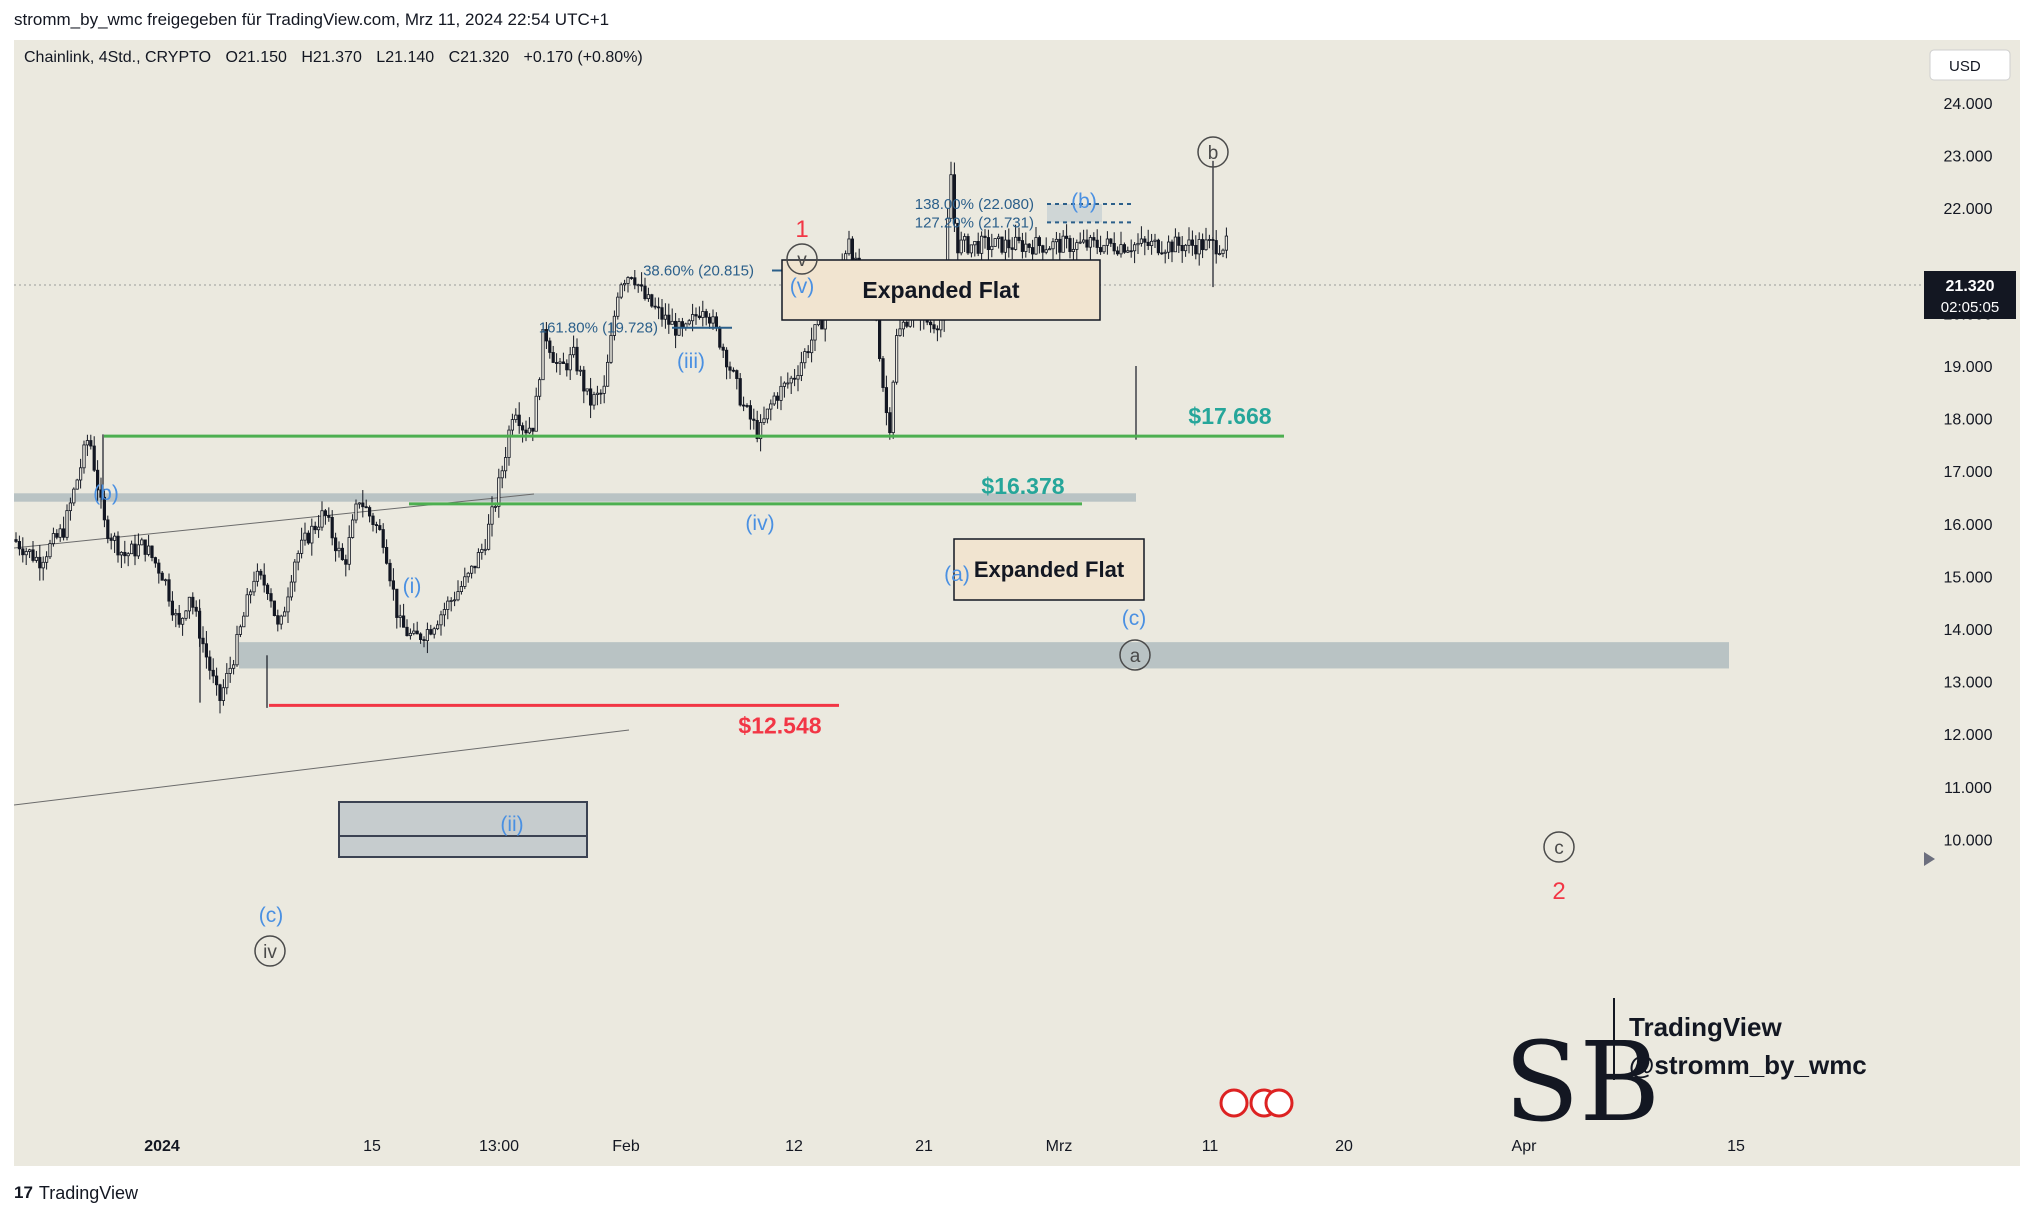 This screenshot has width=2033, height=1218. Describe the element at coordinates (499, 1146) in the screenshot. I see `time-tick-label: 13:00` at that location.